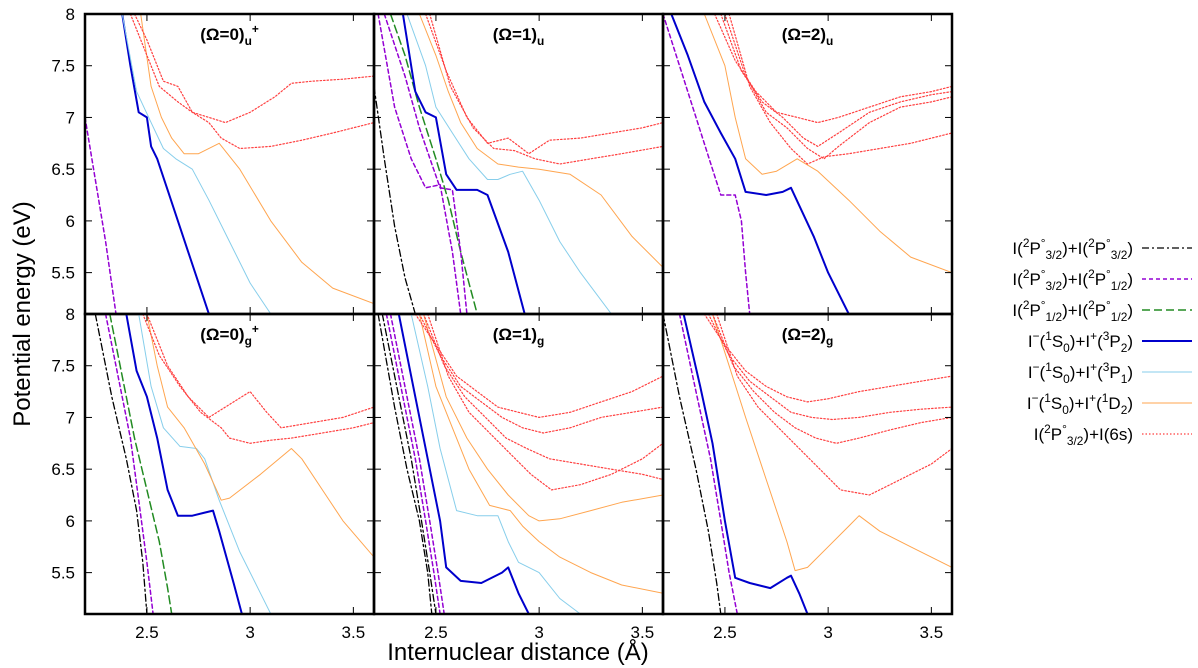 The height and width of the screenshot is (668, 1198). I want to click on legend-label-part: 1/2, so click(1119, 286).